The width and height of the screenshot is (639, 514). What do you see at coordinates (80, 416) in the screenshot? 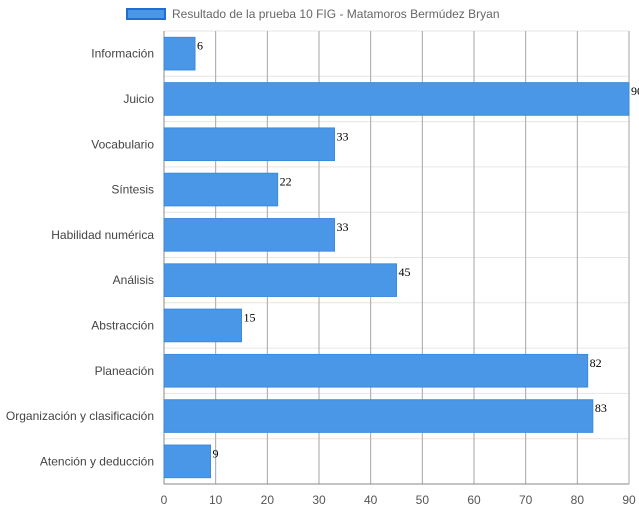
I see `category-label: Organización y clasificación` at bounding box center [80, 416].